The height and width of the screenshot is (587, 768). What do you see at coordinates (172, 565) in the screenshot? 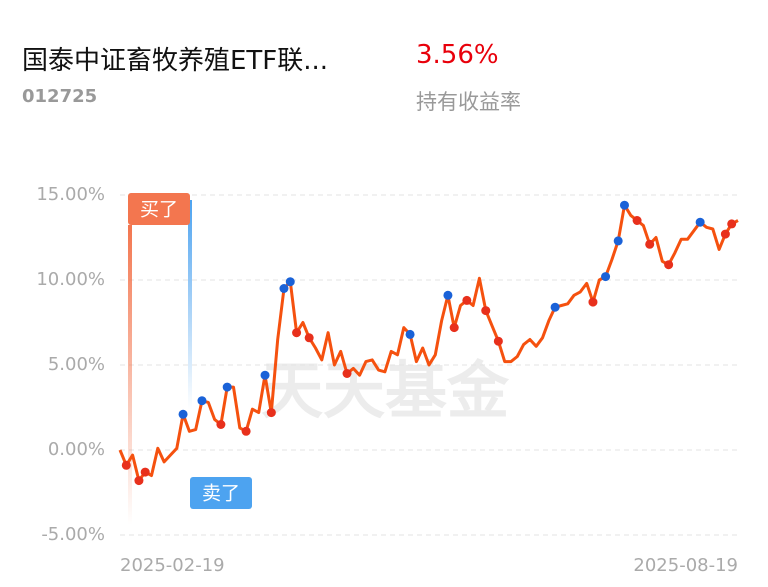
I see `x-tick-label: 2025-02-19` at bounding box center [172, 565].